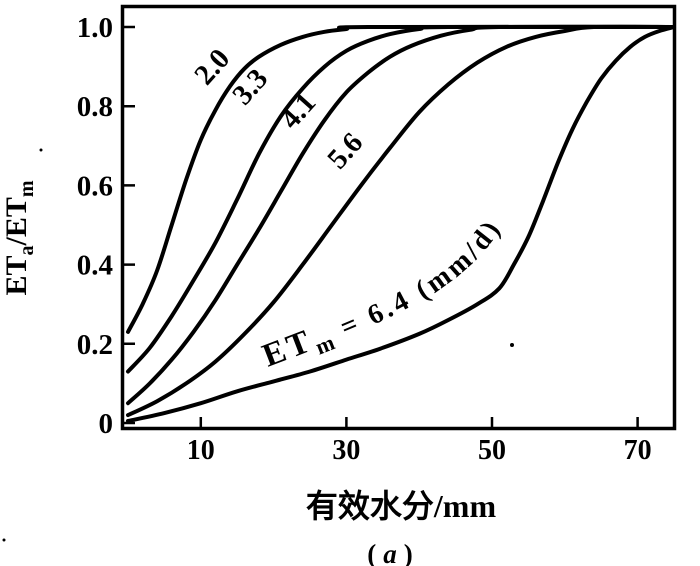  Describe the element at coordinates (201, 450) in the screenshot. I see `x-tick-label-10: 10` at that location.